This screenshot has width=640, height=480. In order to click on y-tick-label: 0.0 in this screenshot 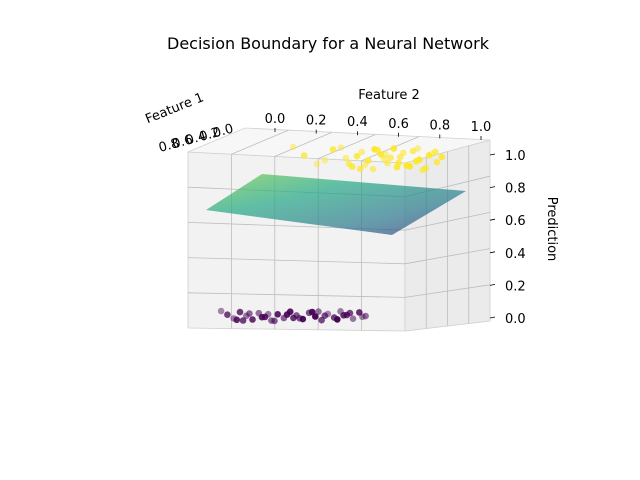, I will do `click(275, 119)`.